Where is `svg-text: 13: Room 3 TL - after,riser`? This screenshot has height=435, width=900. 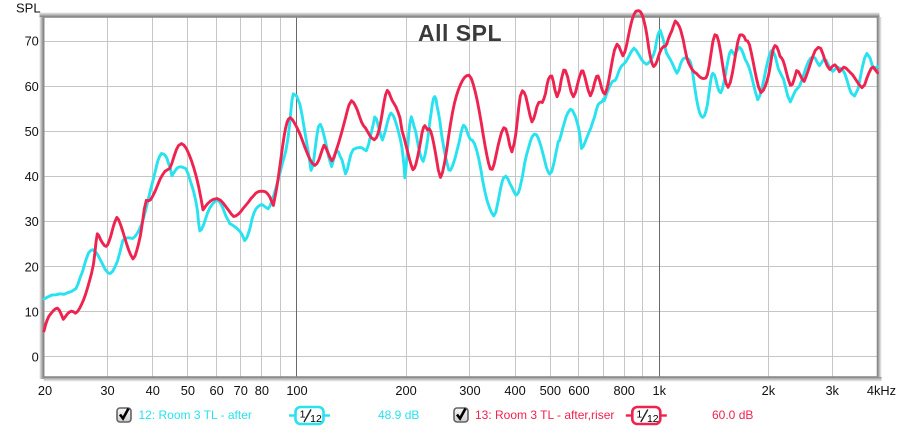 svg-text: 13: Room 3 TL - after,riser is located at coordinates (544, 415).